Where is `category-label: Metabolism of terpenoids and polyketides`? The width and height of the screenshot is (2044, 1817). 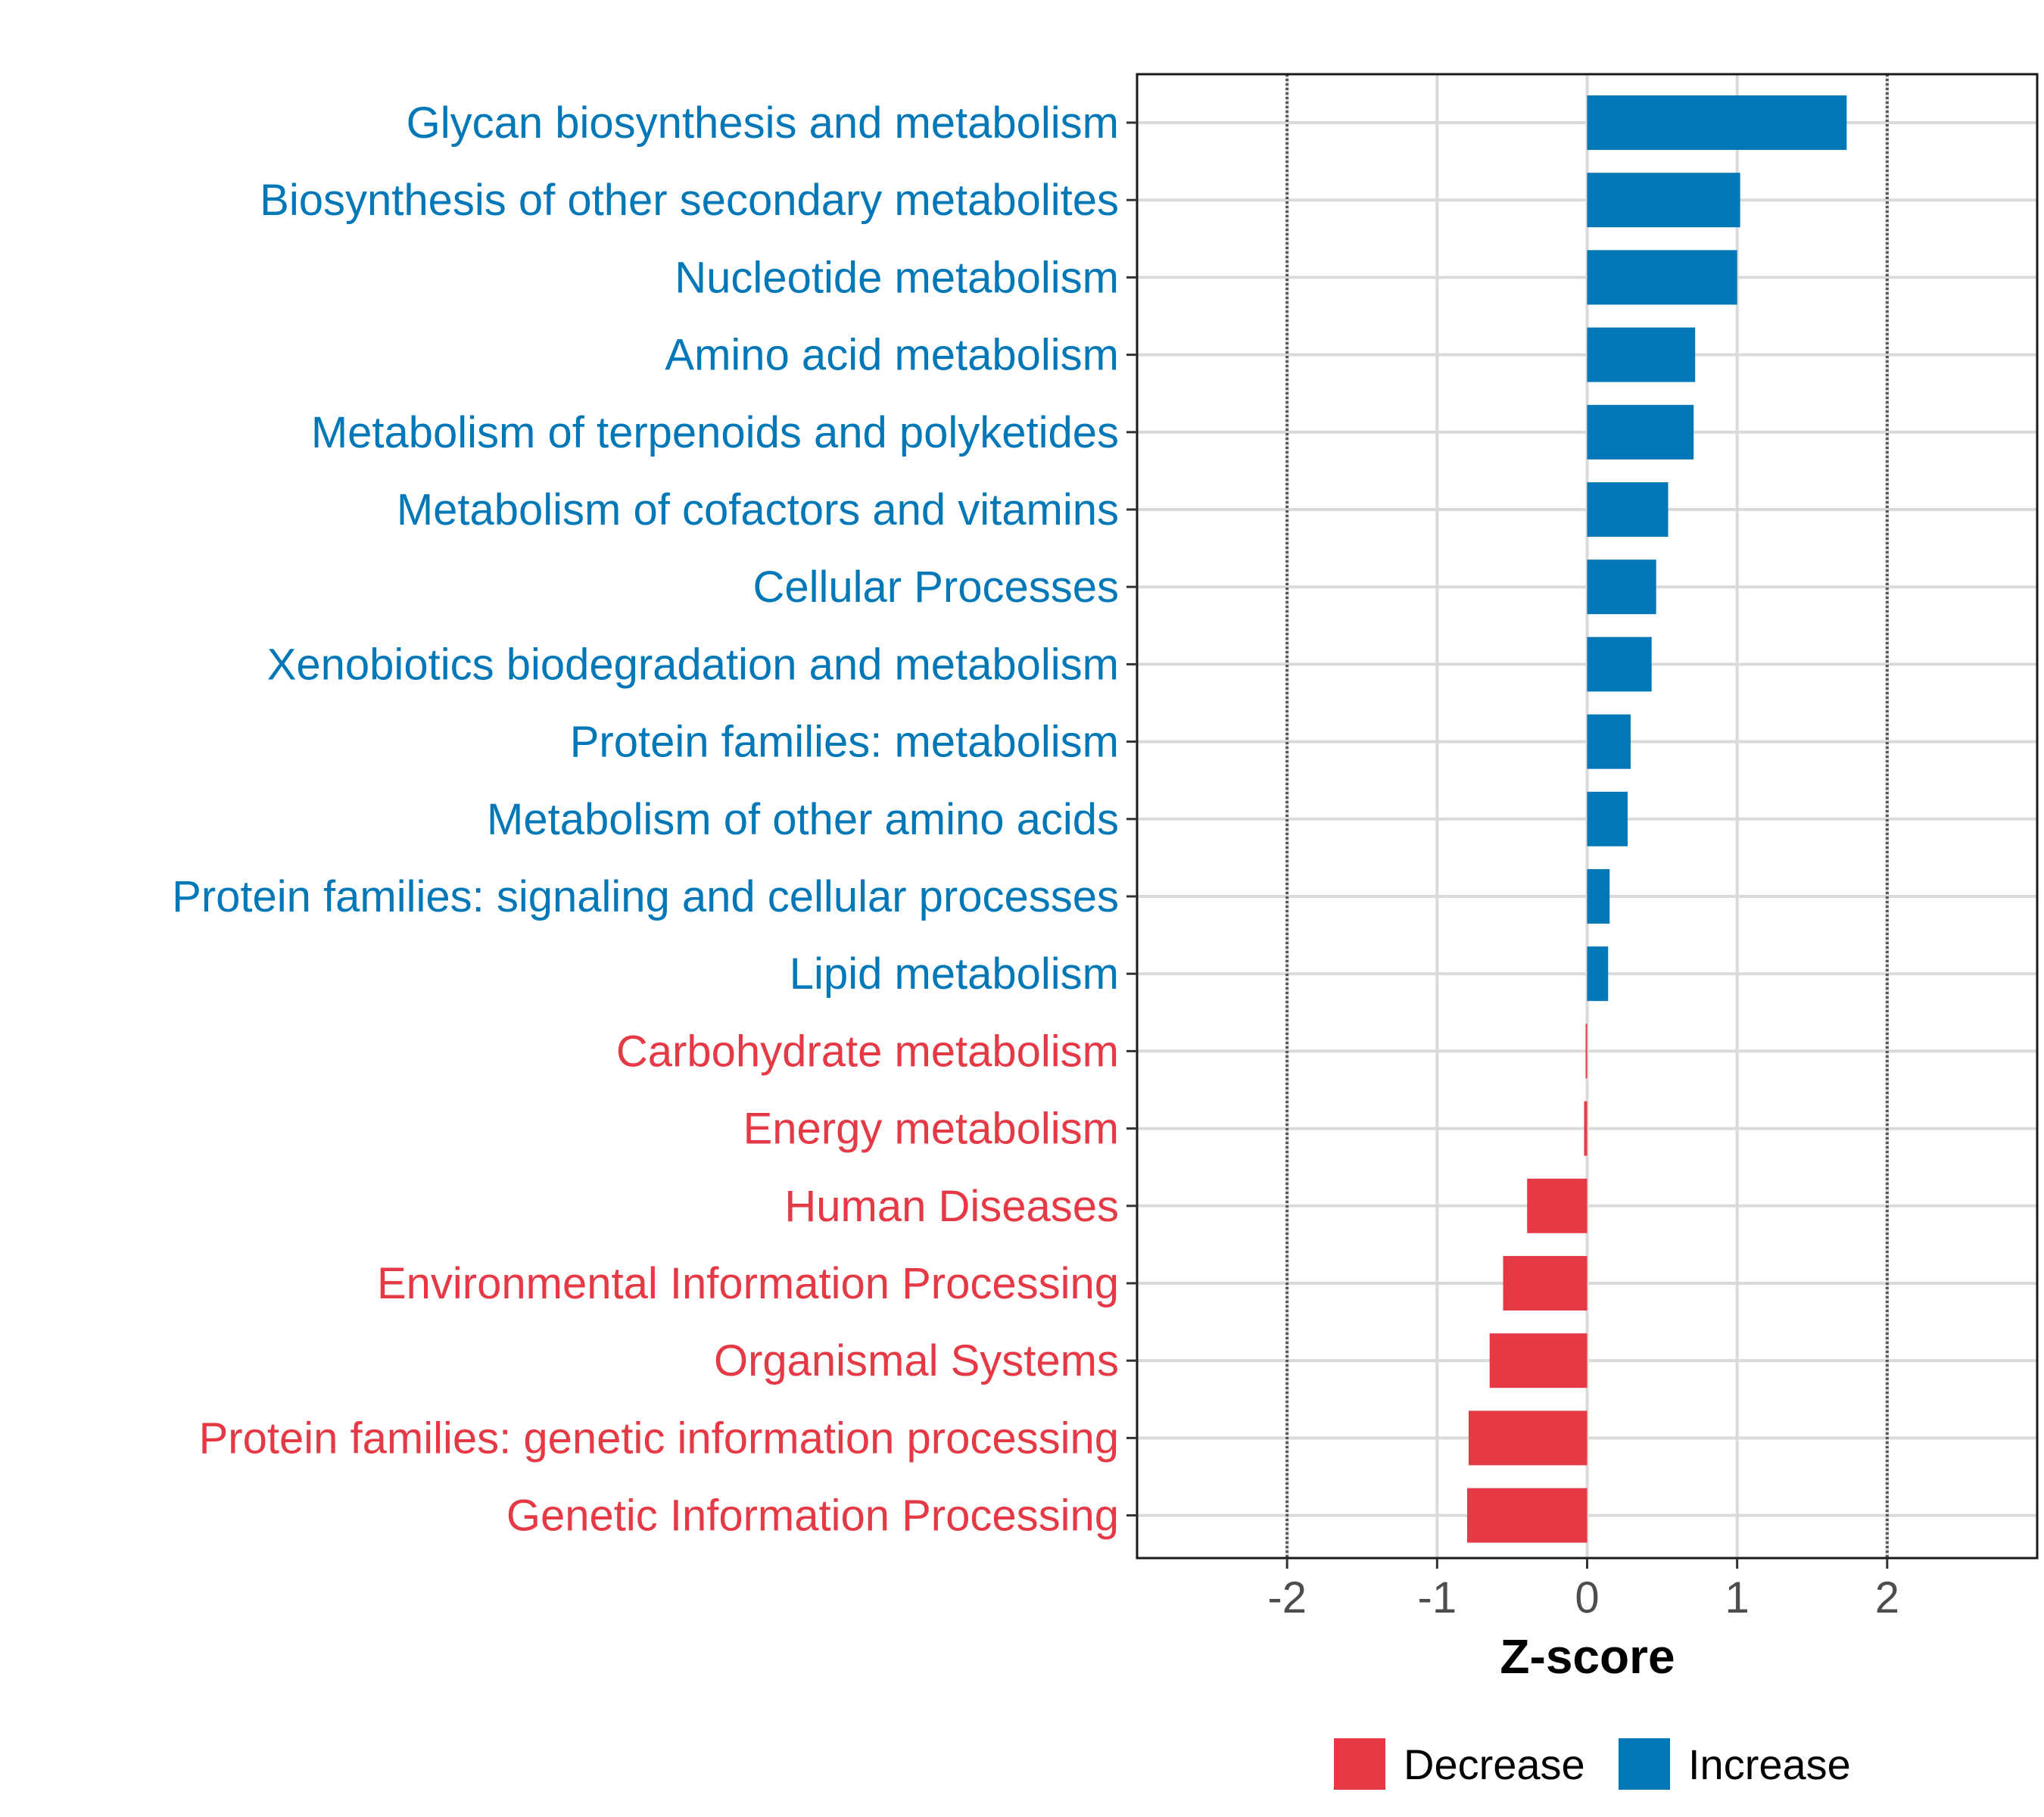
category-label: Metabolism of terpenoids and polyketides is located at coordinates (715, 432).